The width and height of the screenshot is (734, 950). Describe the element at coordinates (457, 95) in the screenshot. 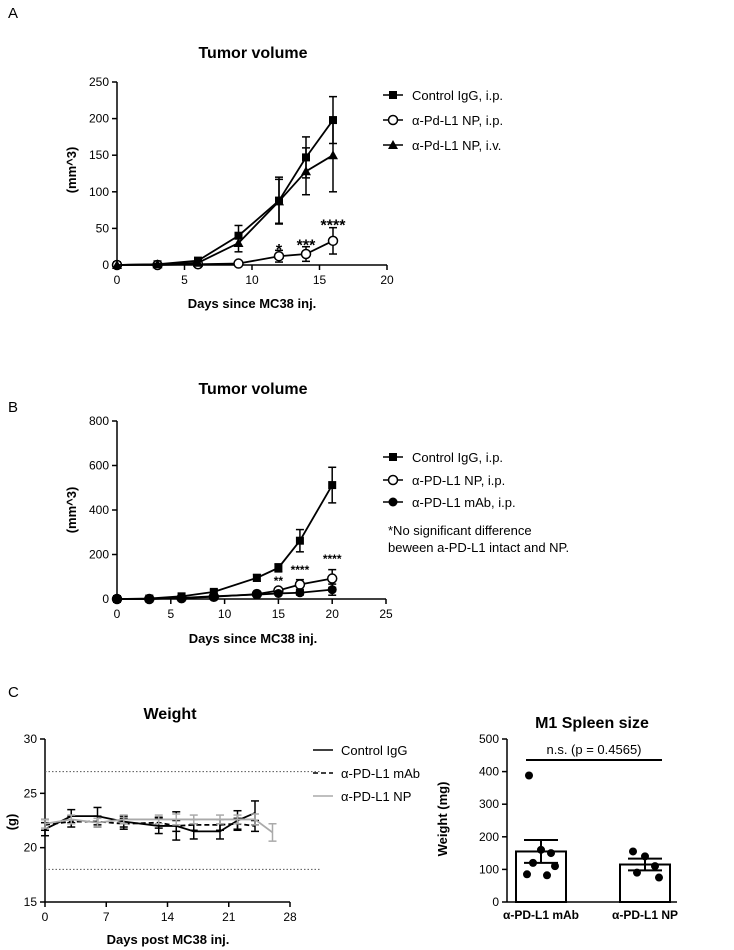

I see `chart-a-legend-1: Control IgG, i.p.` at that location.